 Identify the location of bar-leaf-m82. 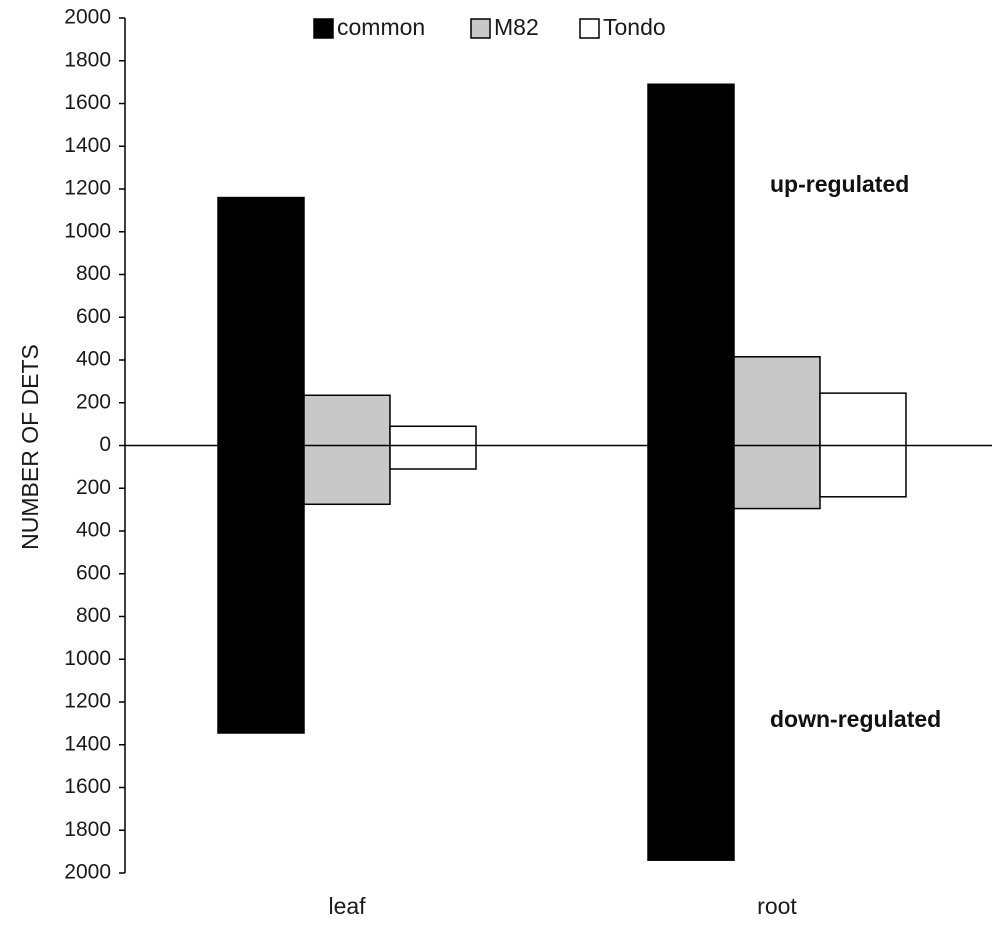
(347, 450).